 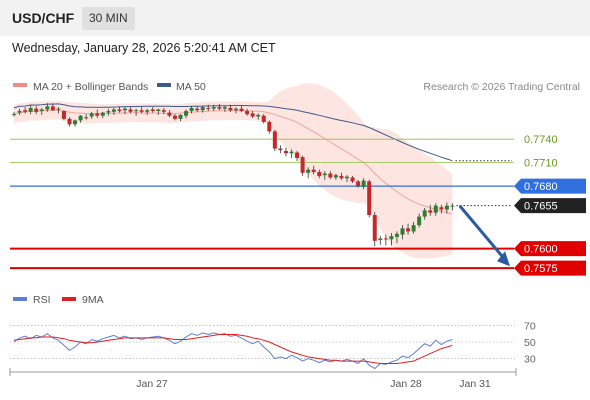 I want to click on support-level-label: 0.7575, so click(x=550, y=268).